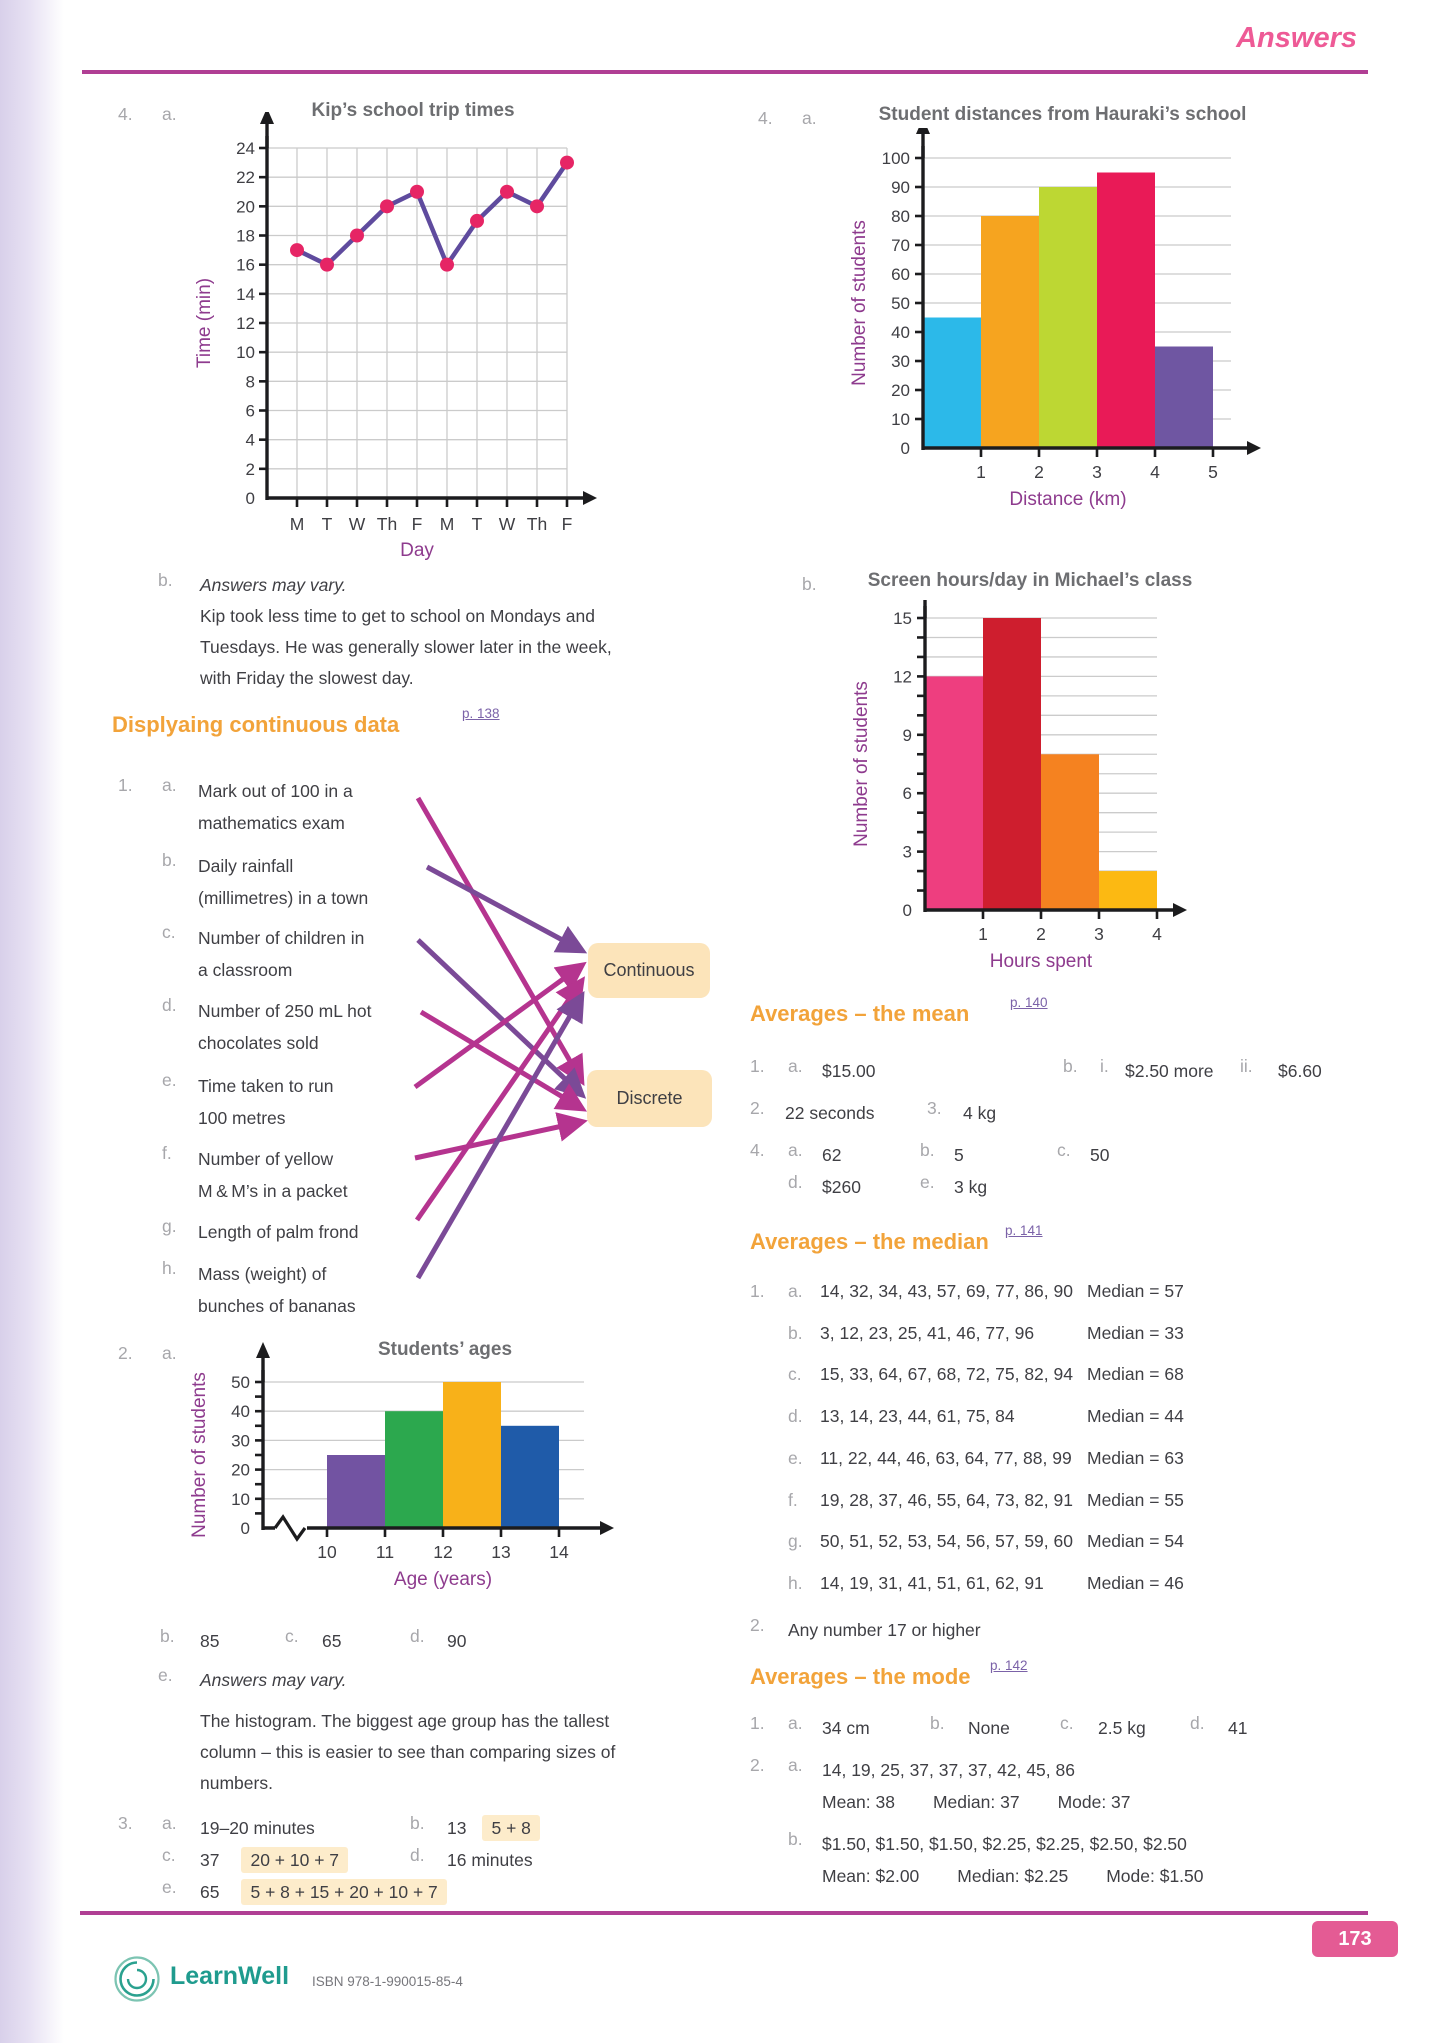  Describe the element at coordinates (1024, 1230) in the screenshot. I see `page-link-141: p. 141` at that location.